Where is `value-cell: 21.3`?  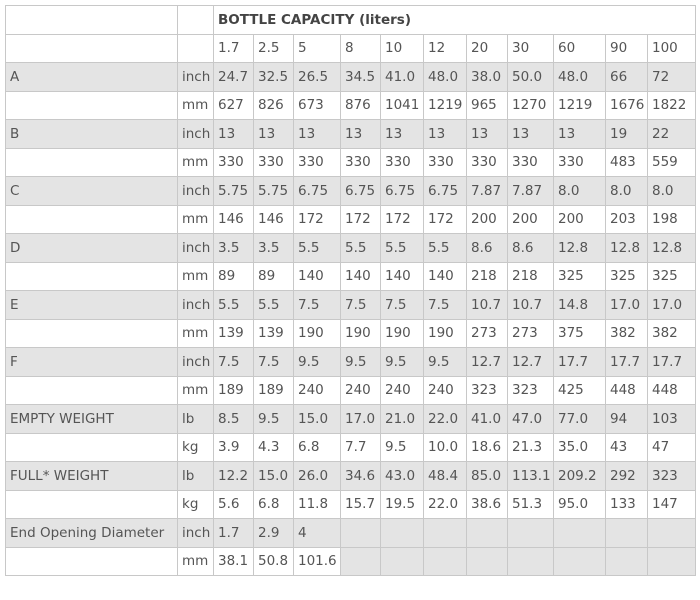
value-cell: 21.3 is located at coordinates (530, 447).